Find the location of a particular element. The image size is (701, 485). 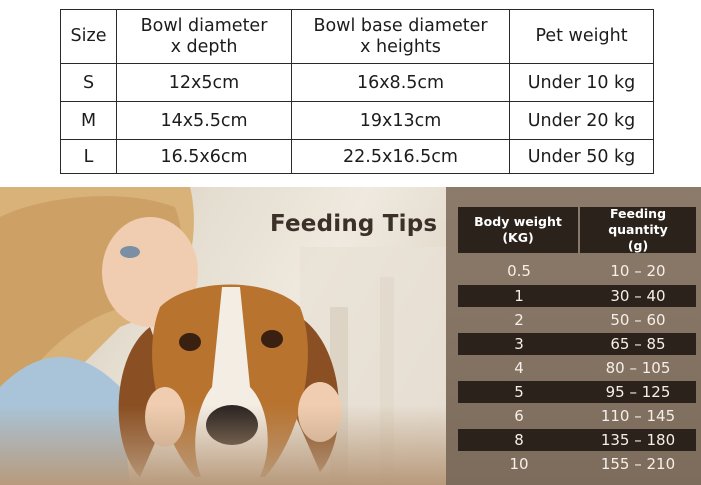

header-bowl-base-line1: Bowl base diameter is located at coordinates (400, 25).